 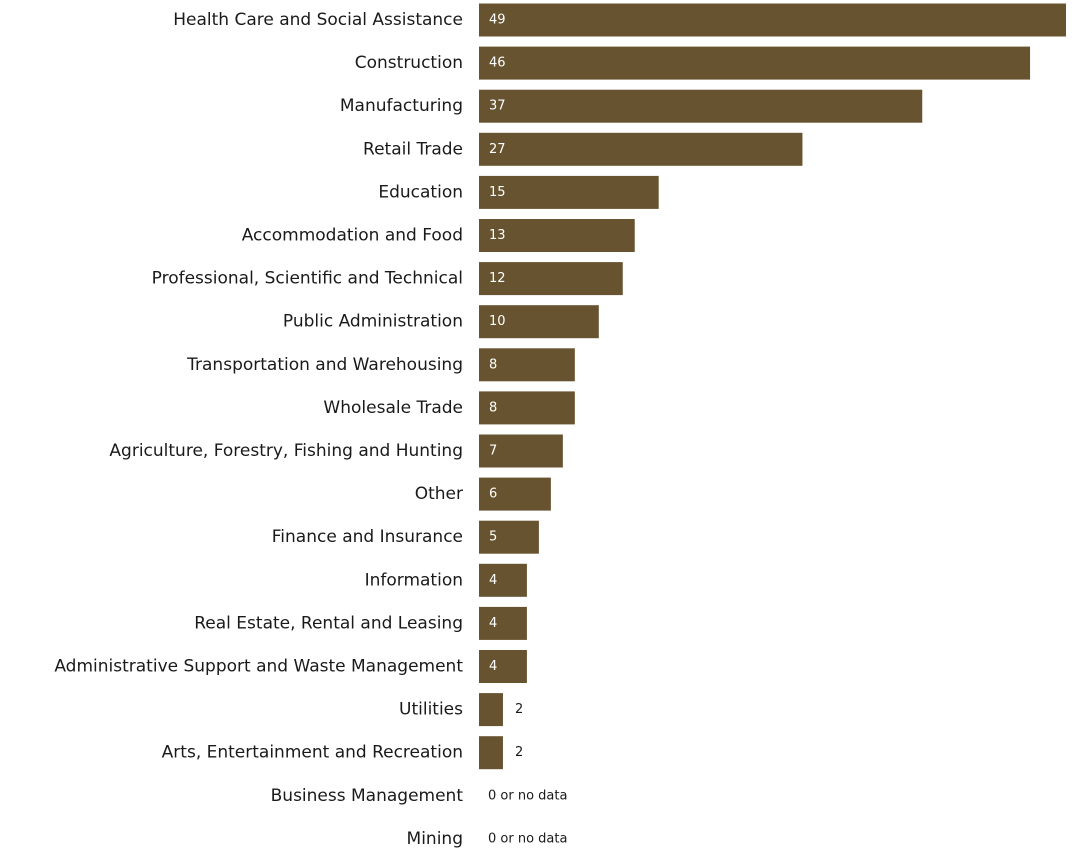 I want to click on category-label: Public Administration, so click(x=373, y=322).